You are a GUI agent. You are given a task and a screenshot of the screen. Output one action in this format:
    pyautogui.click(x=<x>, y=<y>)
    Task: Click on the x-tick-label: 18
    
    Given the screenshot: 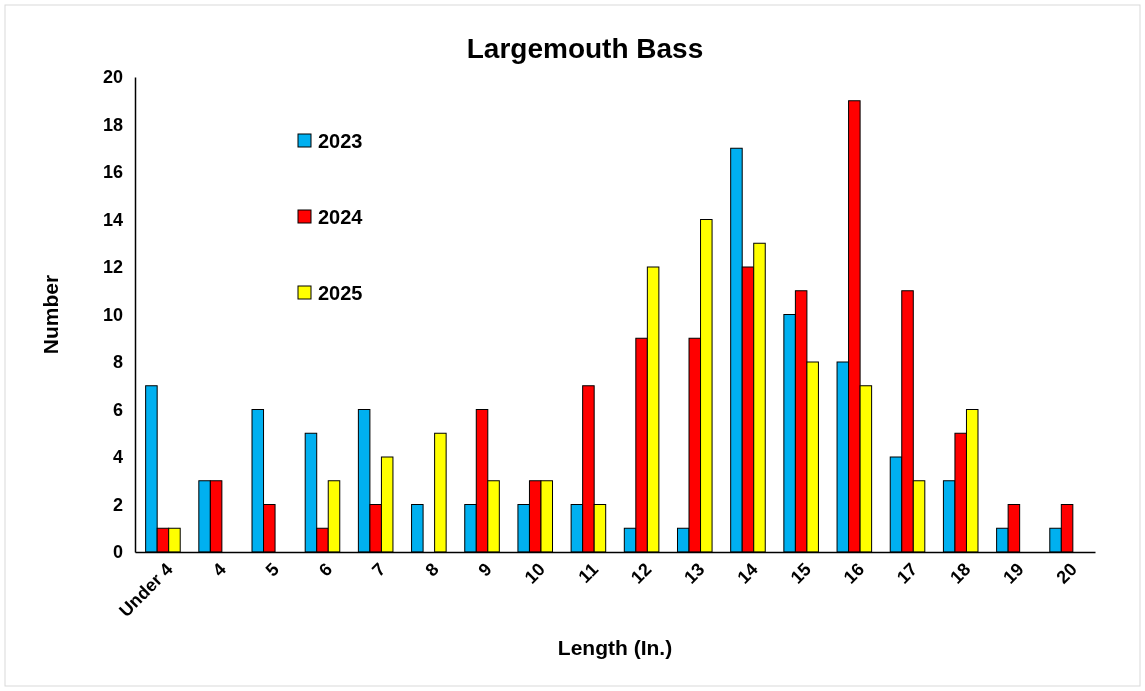 What is the action you would take?
    pyautogui.click(x=960, y=573)
    